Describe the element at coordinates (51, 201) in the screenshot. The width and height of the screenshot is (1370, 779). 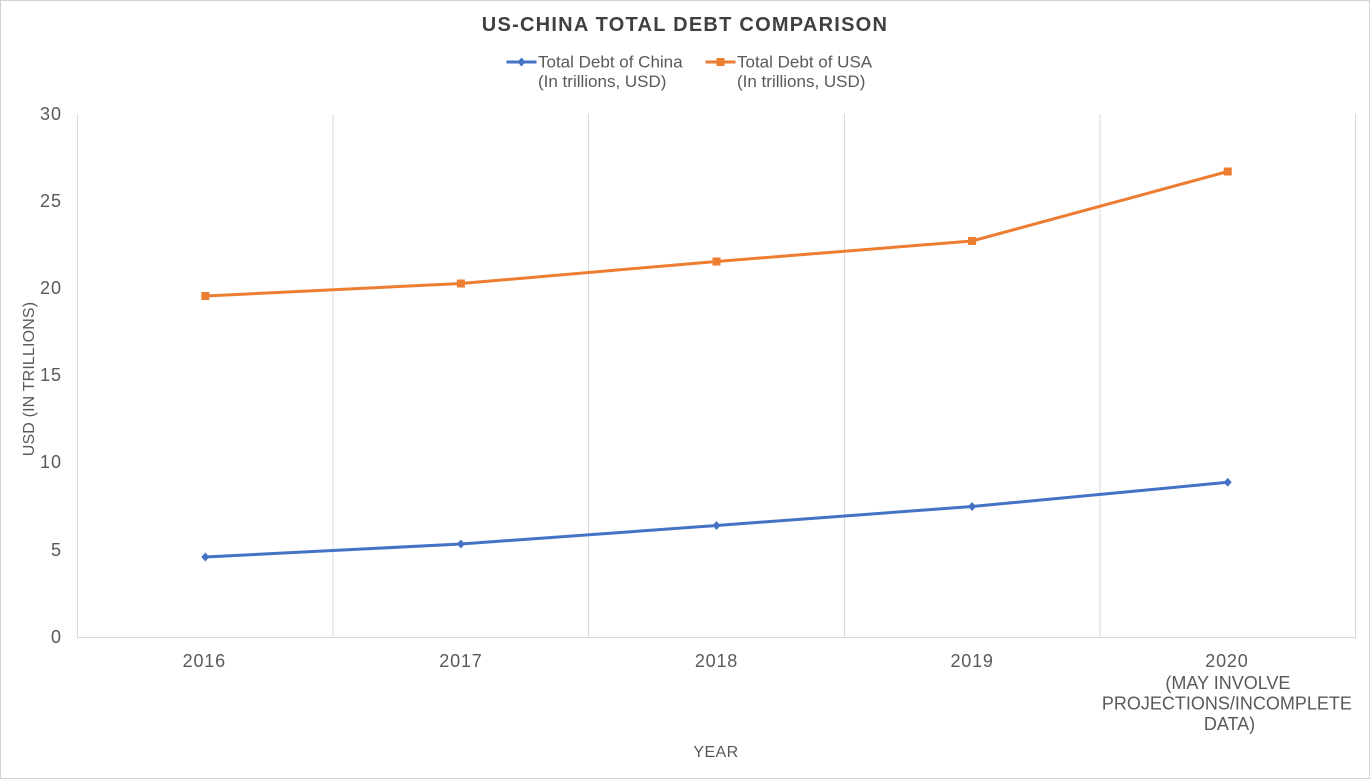
I see `svg-text: 25` at that location.